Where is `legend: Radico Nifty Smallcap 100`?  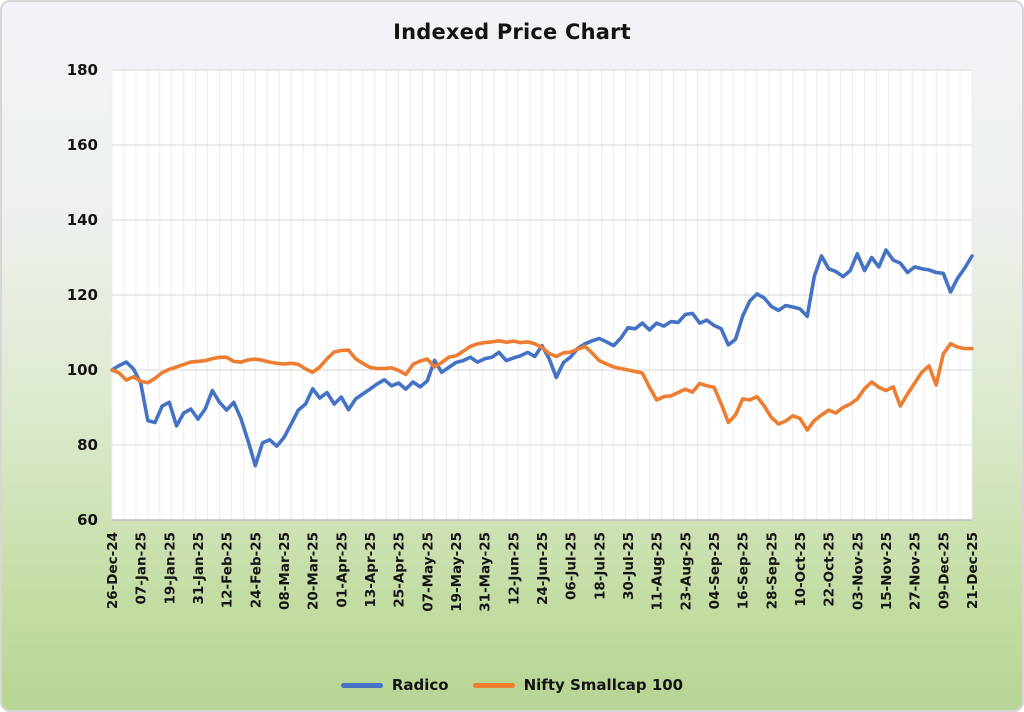
legend: Radico Nifty Smallcap 100 is located at coordinates (512, 685).